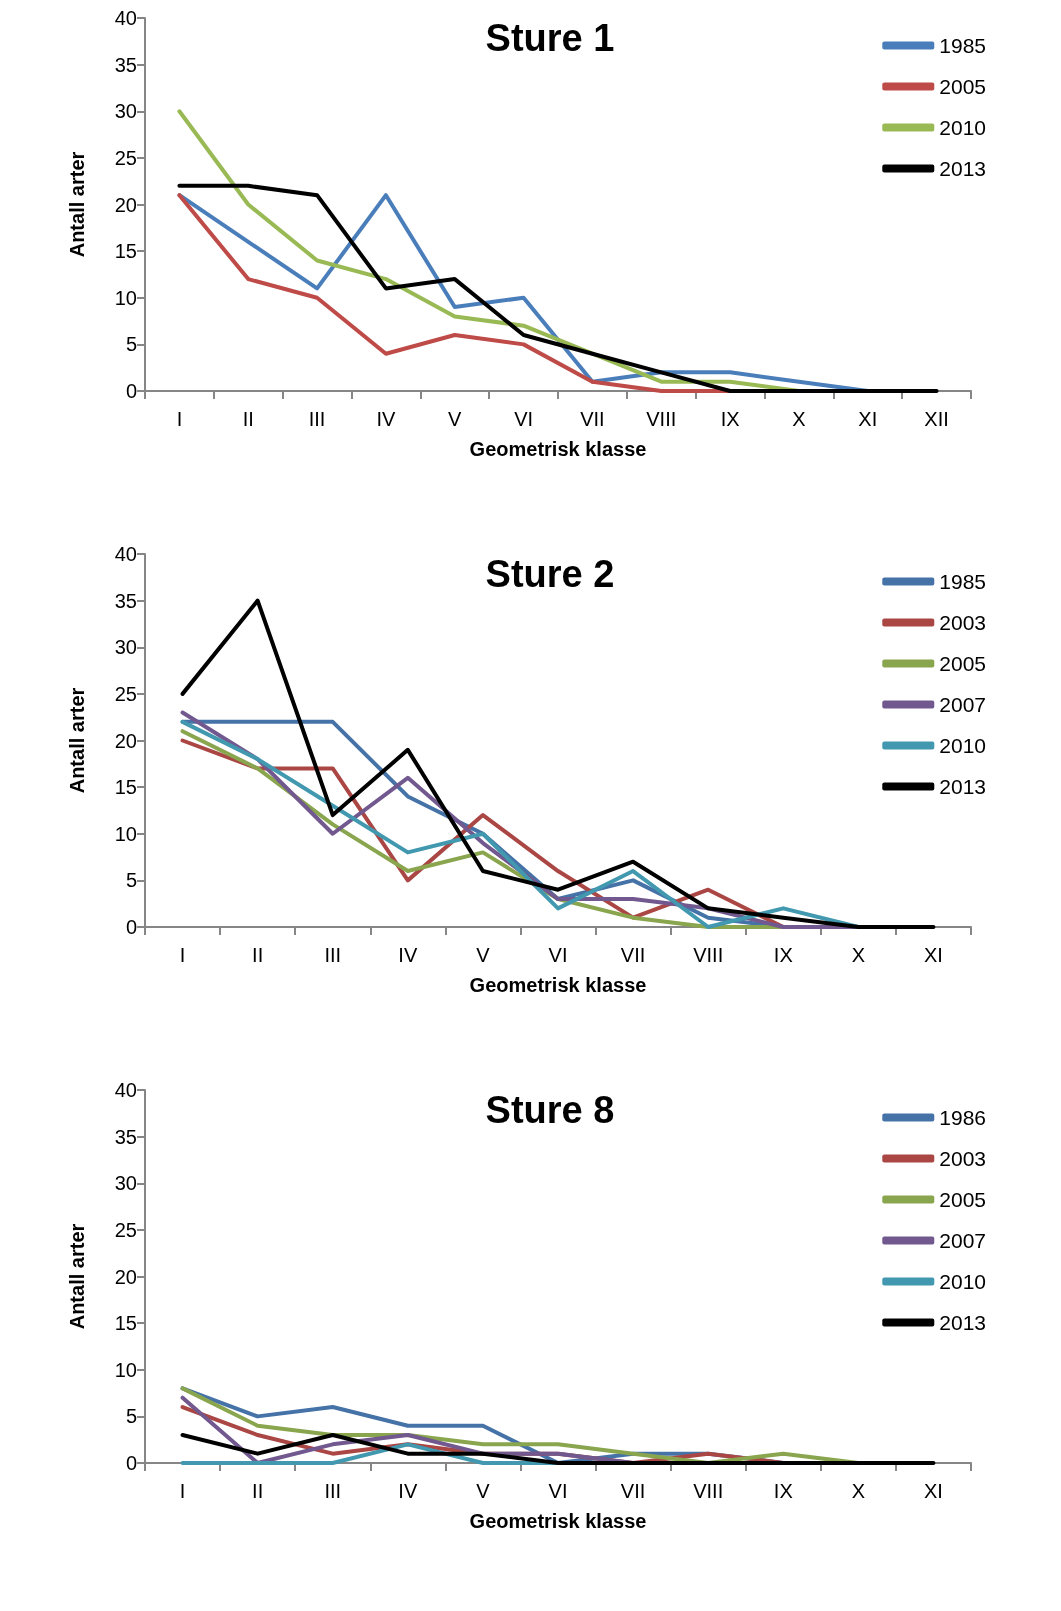  Describe the element at coordinates (936, 419) in the screenshot. I see `x-tick-label: XII` at that location.